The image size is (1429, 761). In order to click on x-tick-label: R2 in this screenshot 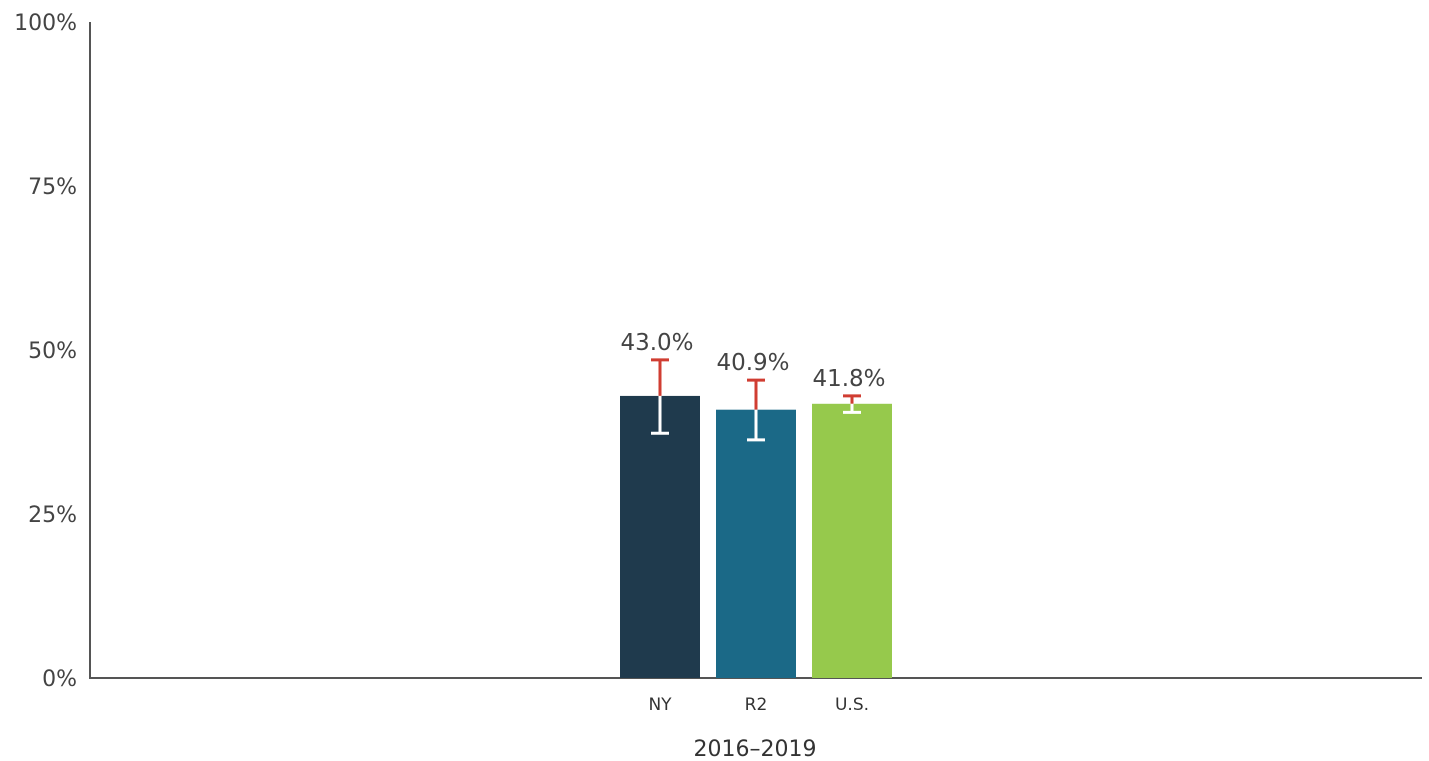, I will do `click(756, 705)`.